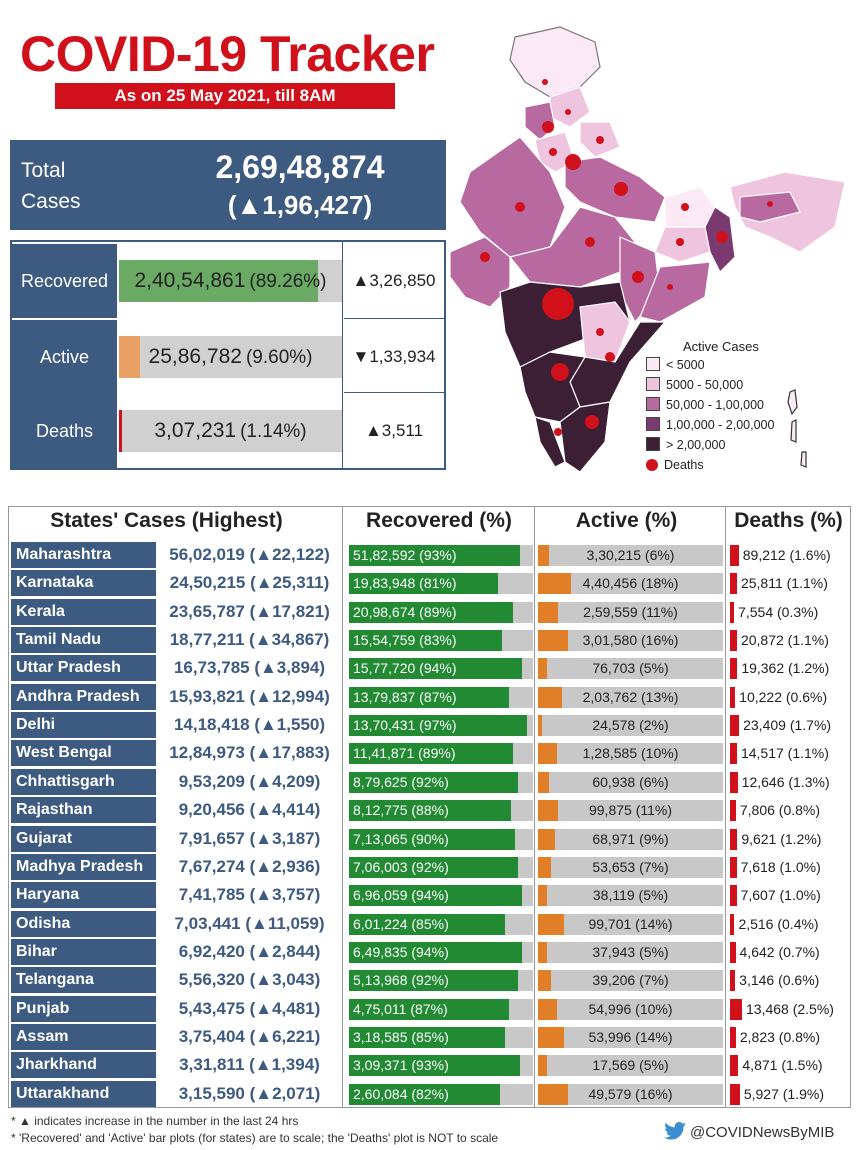 This screenshot has height=1150, width=860. I want to click on death-marker-jammu-kashmir, so click(545, 82).